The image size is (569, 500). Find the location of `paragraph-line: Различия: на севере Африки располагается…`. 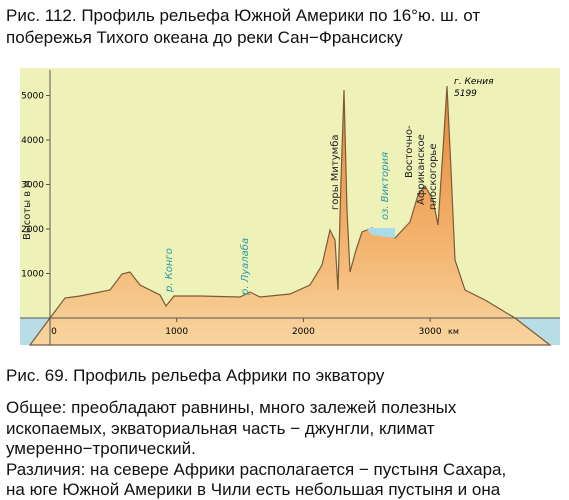

paragraph-line: Различия: на севере Африки располагается… is located at coordinates (256, 469).